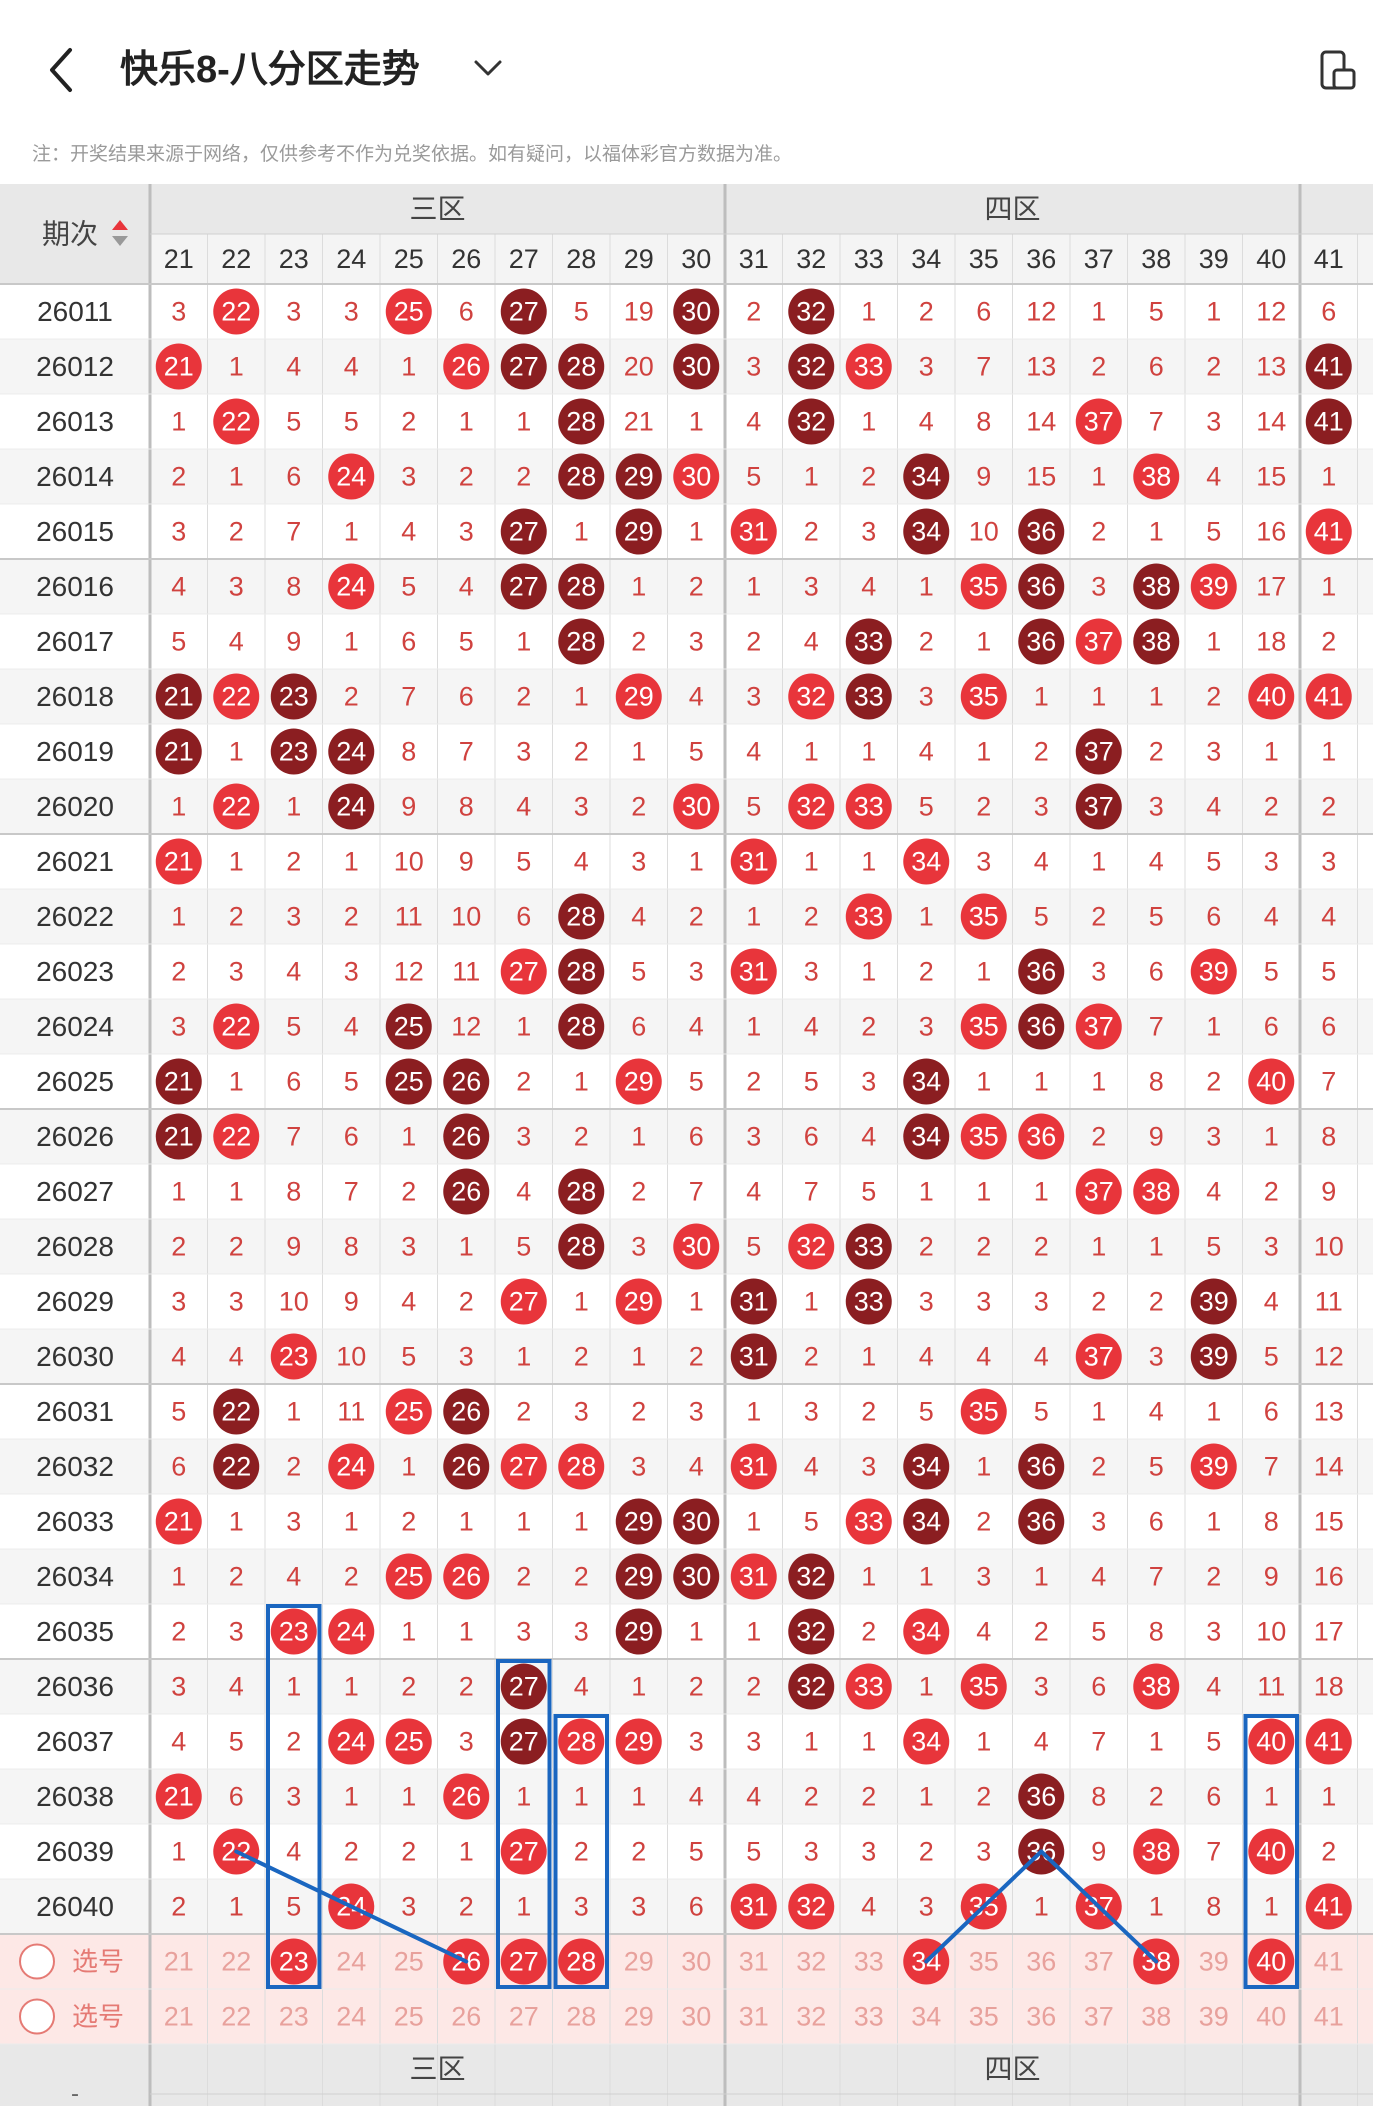 The image size is (1373, 2106). Describe the element at coordinates (351, 1962) in the screenshot. I see `select-number: 24` at that location.